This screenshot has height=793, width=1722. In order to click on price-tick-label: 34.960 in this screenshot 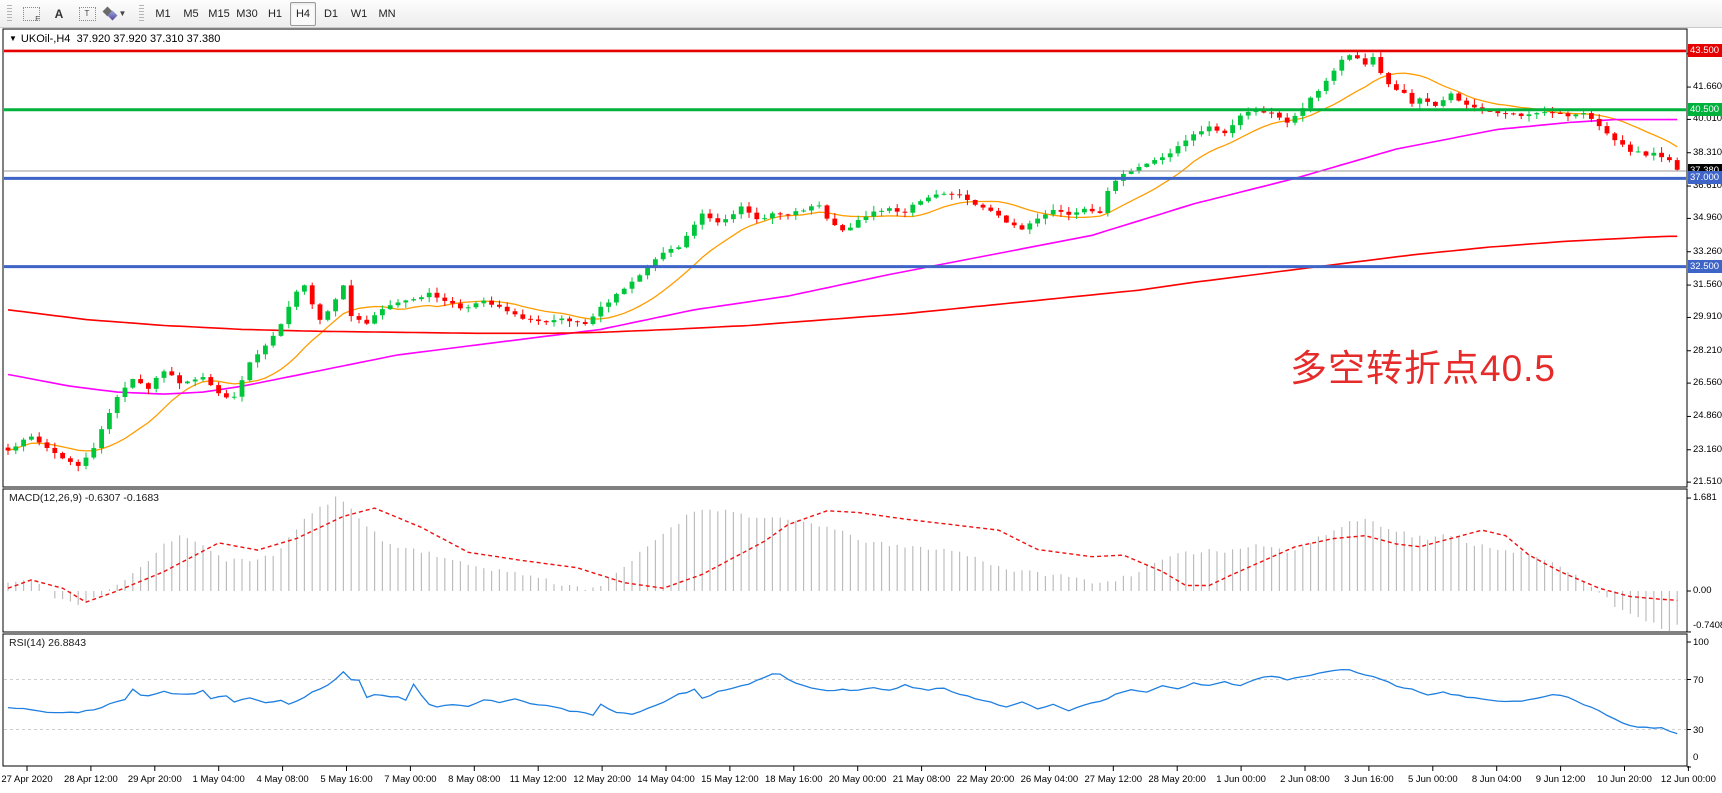, I will do `click(1707, 218)`.